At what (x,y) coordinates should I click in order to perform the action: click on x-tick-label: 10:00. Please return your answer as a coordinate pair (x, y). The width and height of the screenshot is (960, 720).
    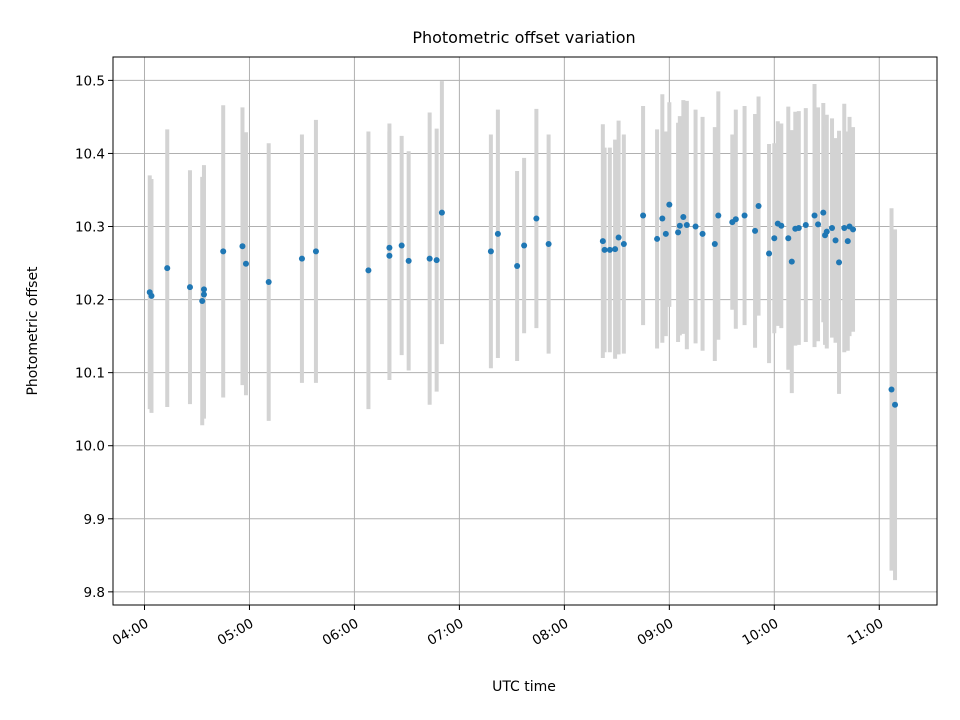
    Looking at the image, I should click on (761, 632).